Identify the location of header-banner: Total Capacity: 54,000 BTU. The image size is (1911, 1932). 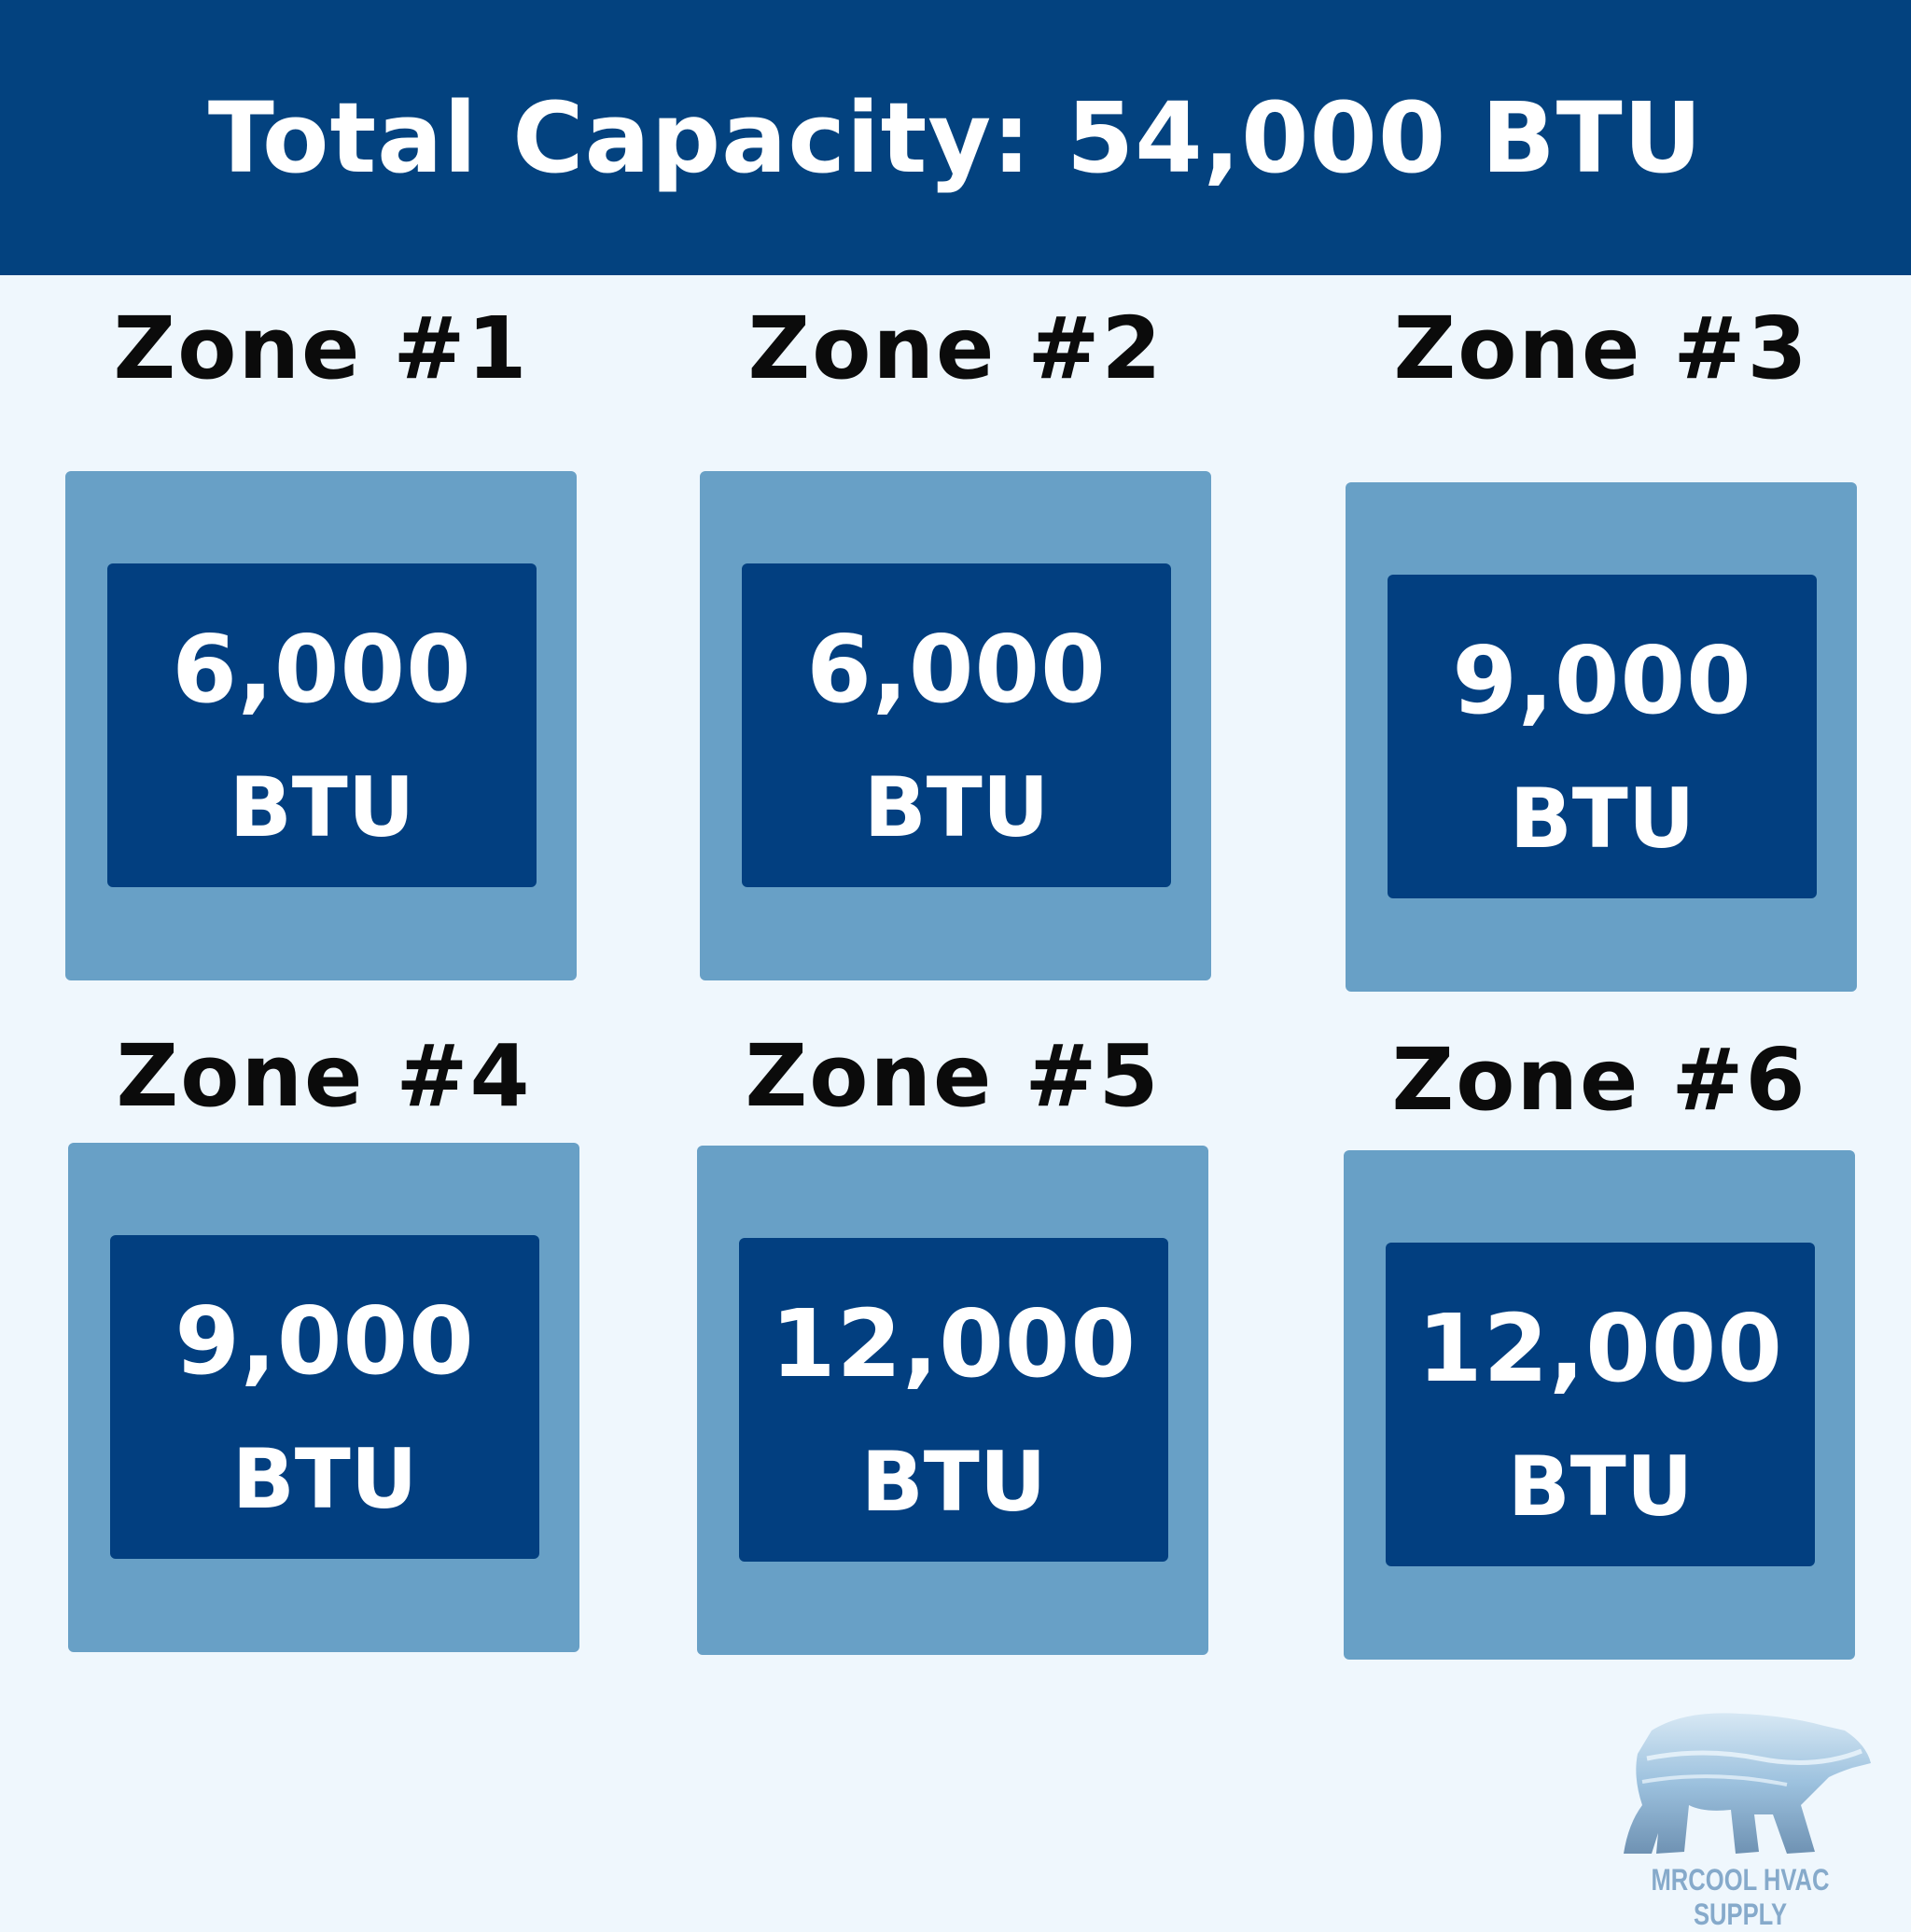
(955, 137).